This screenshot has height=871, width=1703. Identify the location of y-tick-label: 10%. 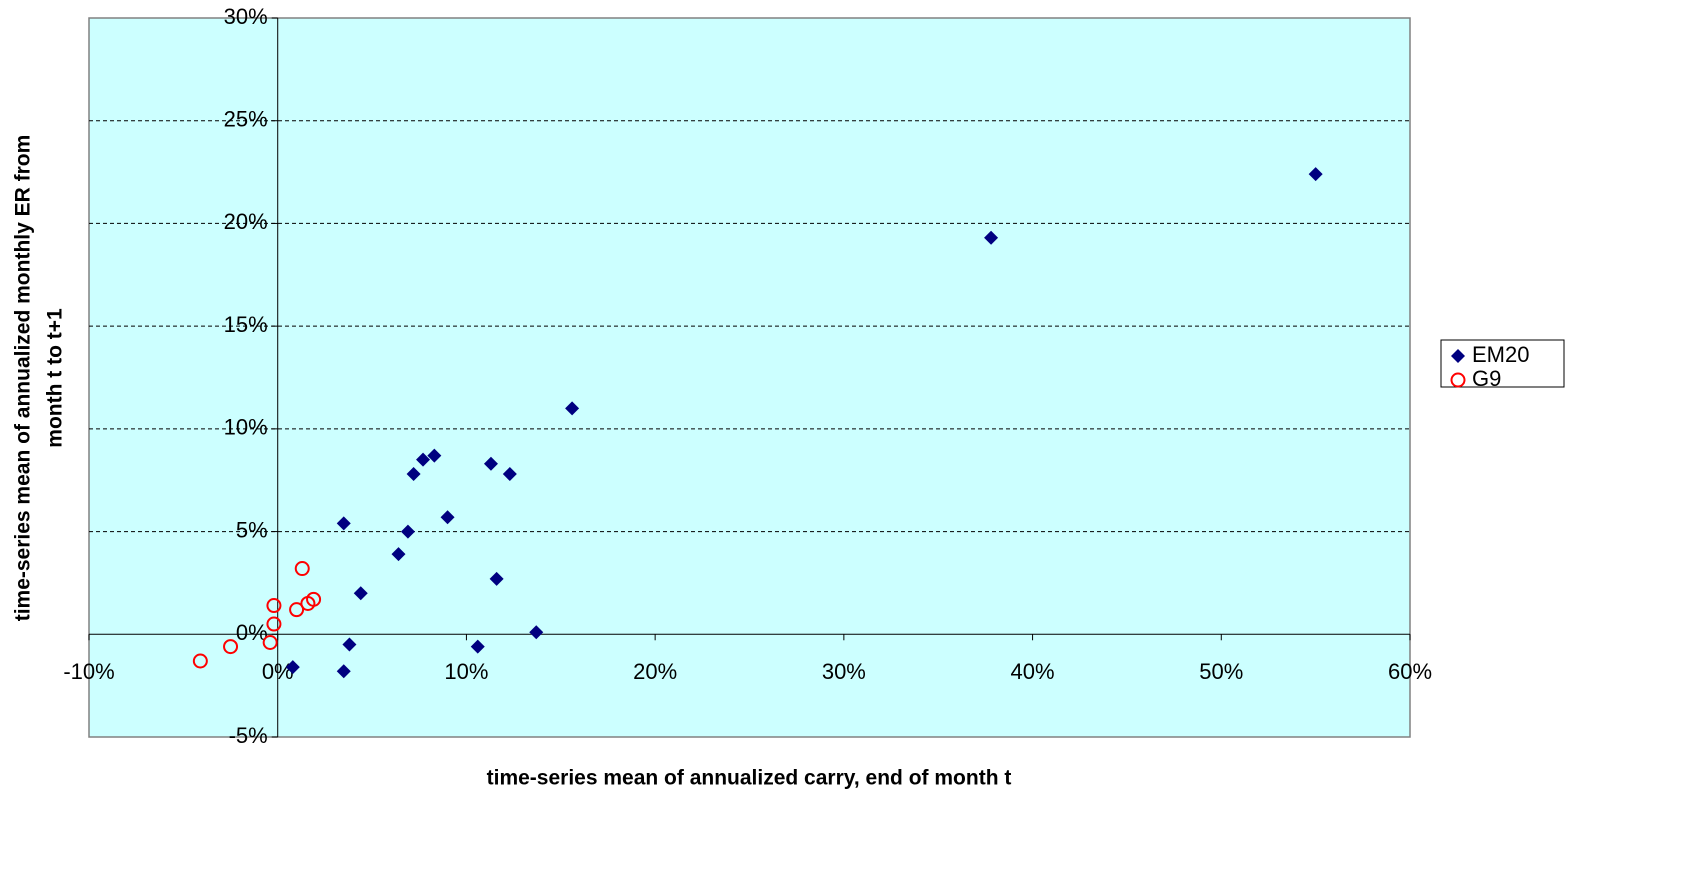
(246, 427).